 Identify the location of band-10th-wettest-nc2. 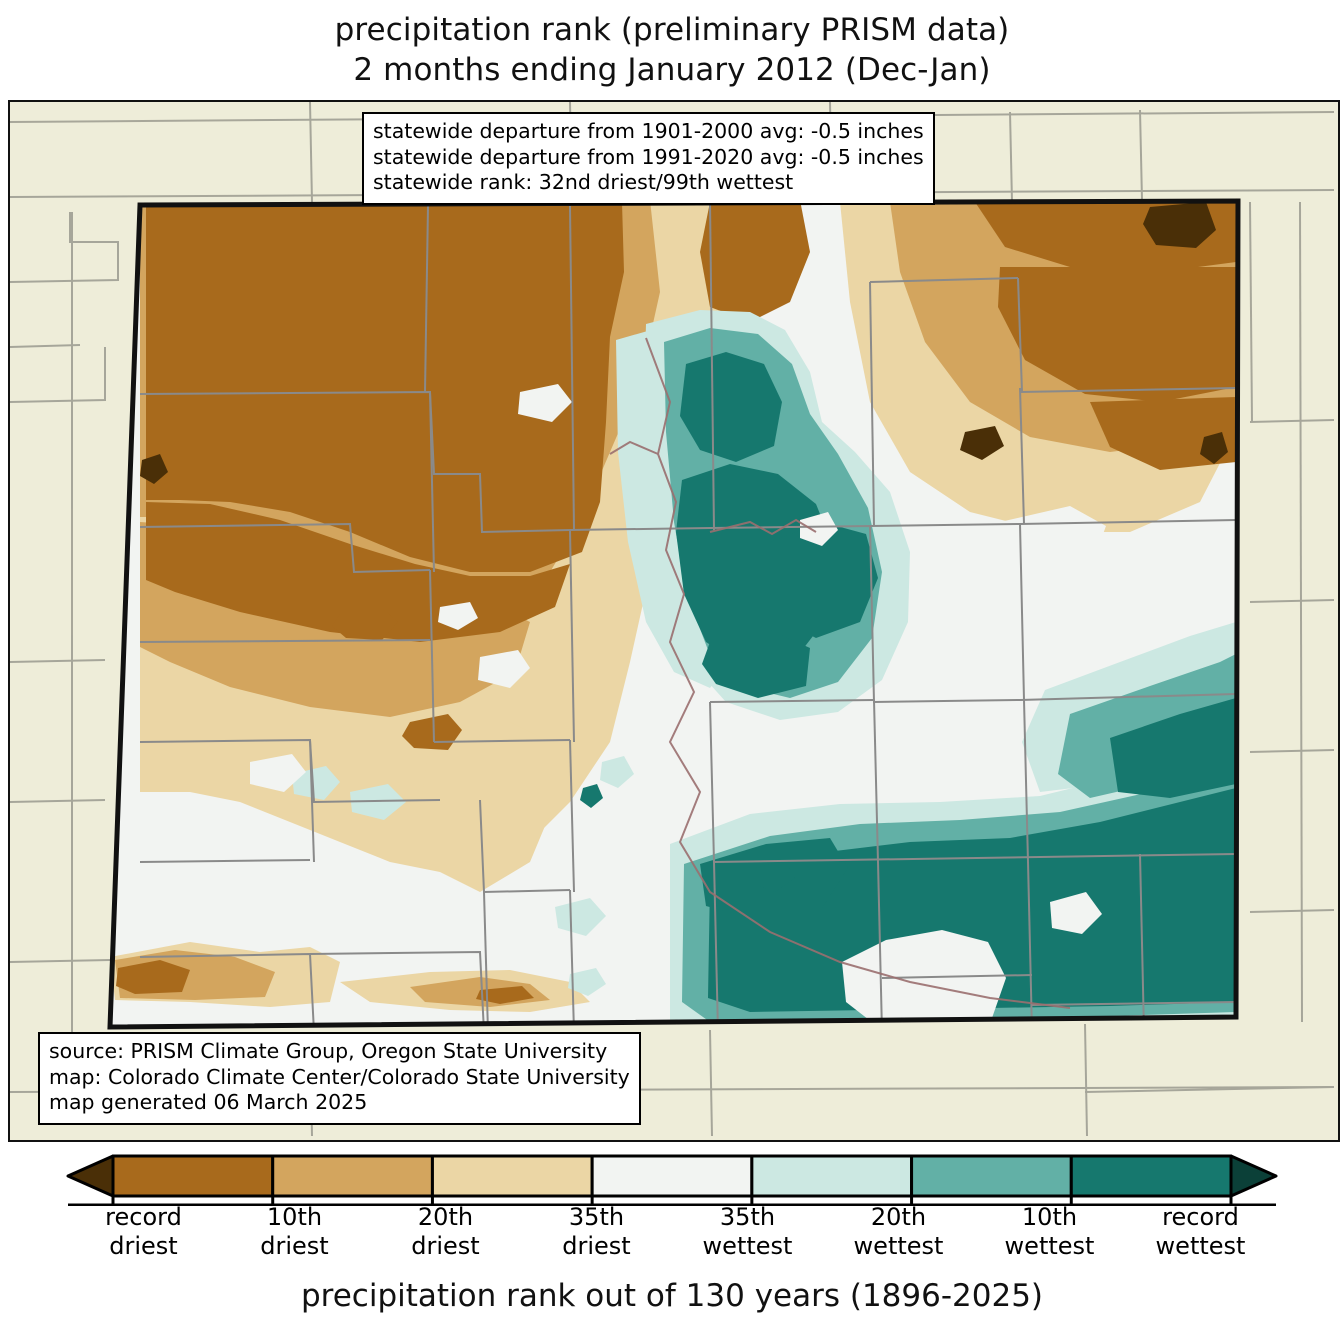
(731, 407).